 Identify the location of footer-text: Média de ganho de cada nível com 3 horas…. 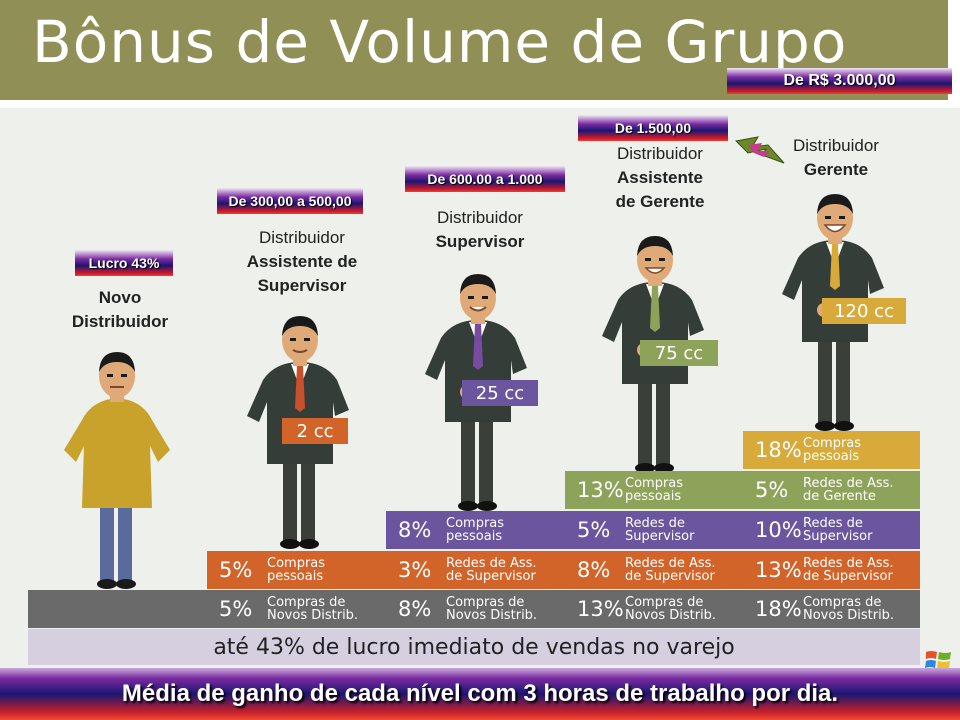
(480, 693).